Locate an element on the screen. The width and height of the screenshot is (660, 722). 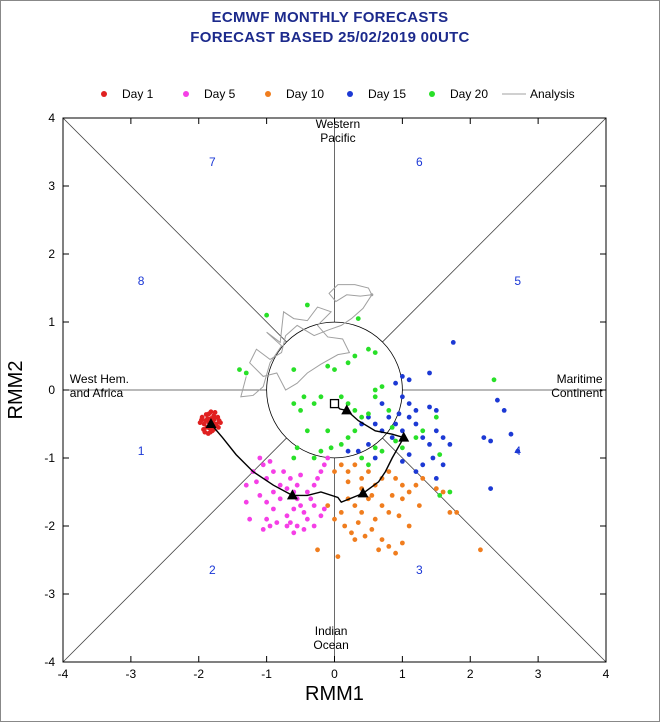
phase-number-label: 8 is located at coordinates (141, 281).